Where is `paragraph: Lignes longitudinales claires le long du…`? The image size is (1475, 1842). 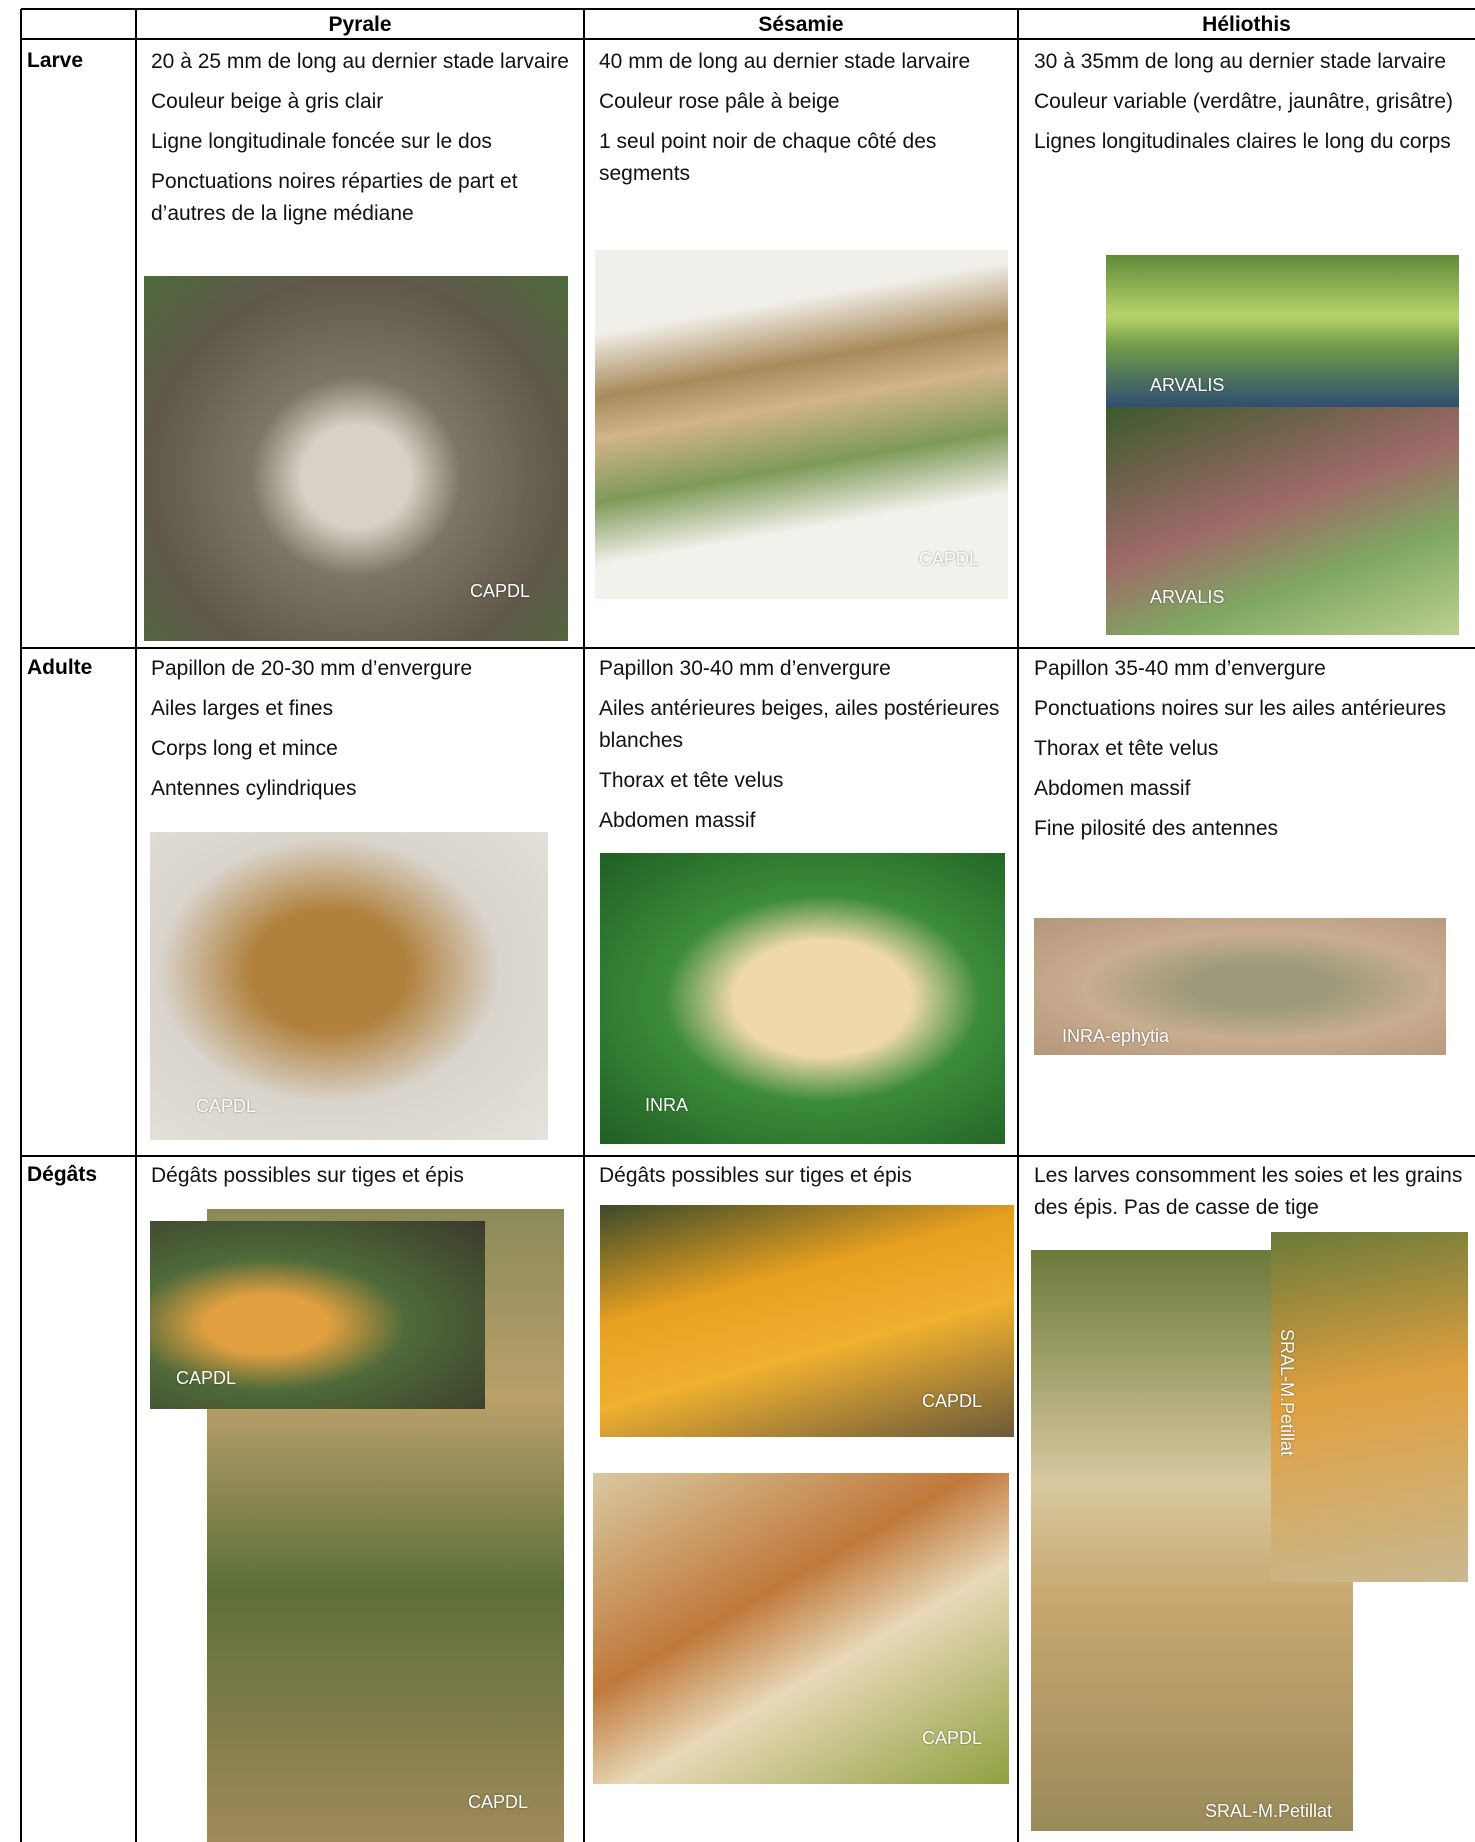
paragraph: Lignes longitudinales claires le long du… is located at coordinates (1242, 141).